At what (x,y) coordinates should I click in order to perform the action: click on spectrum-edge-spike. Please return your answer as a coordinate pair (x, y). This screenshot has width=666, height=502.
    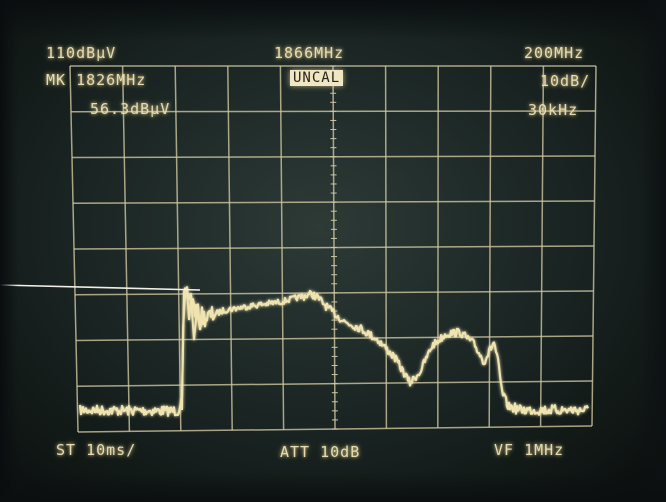
    Looking at the image, I should click on (192, 350).